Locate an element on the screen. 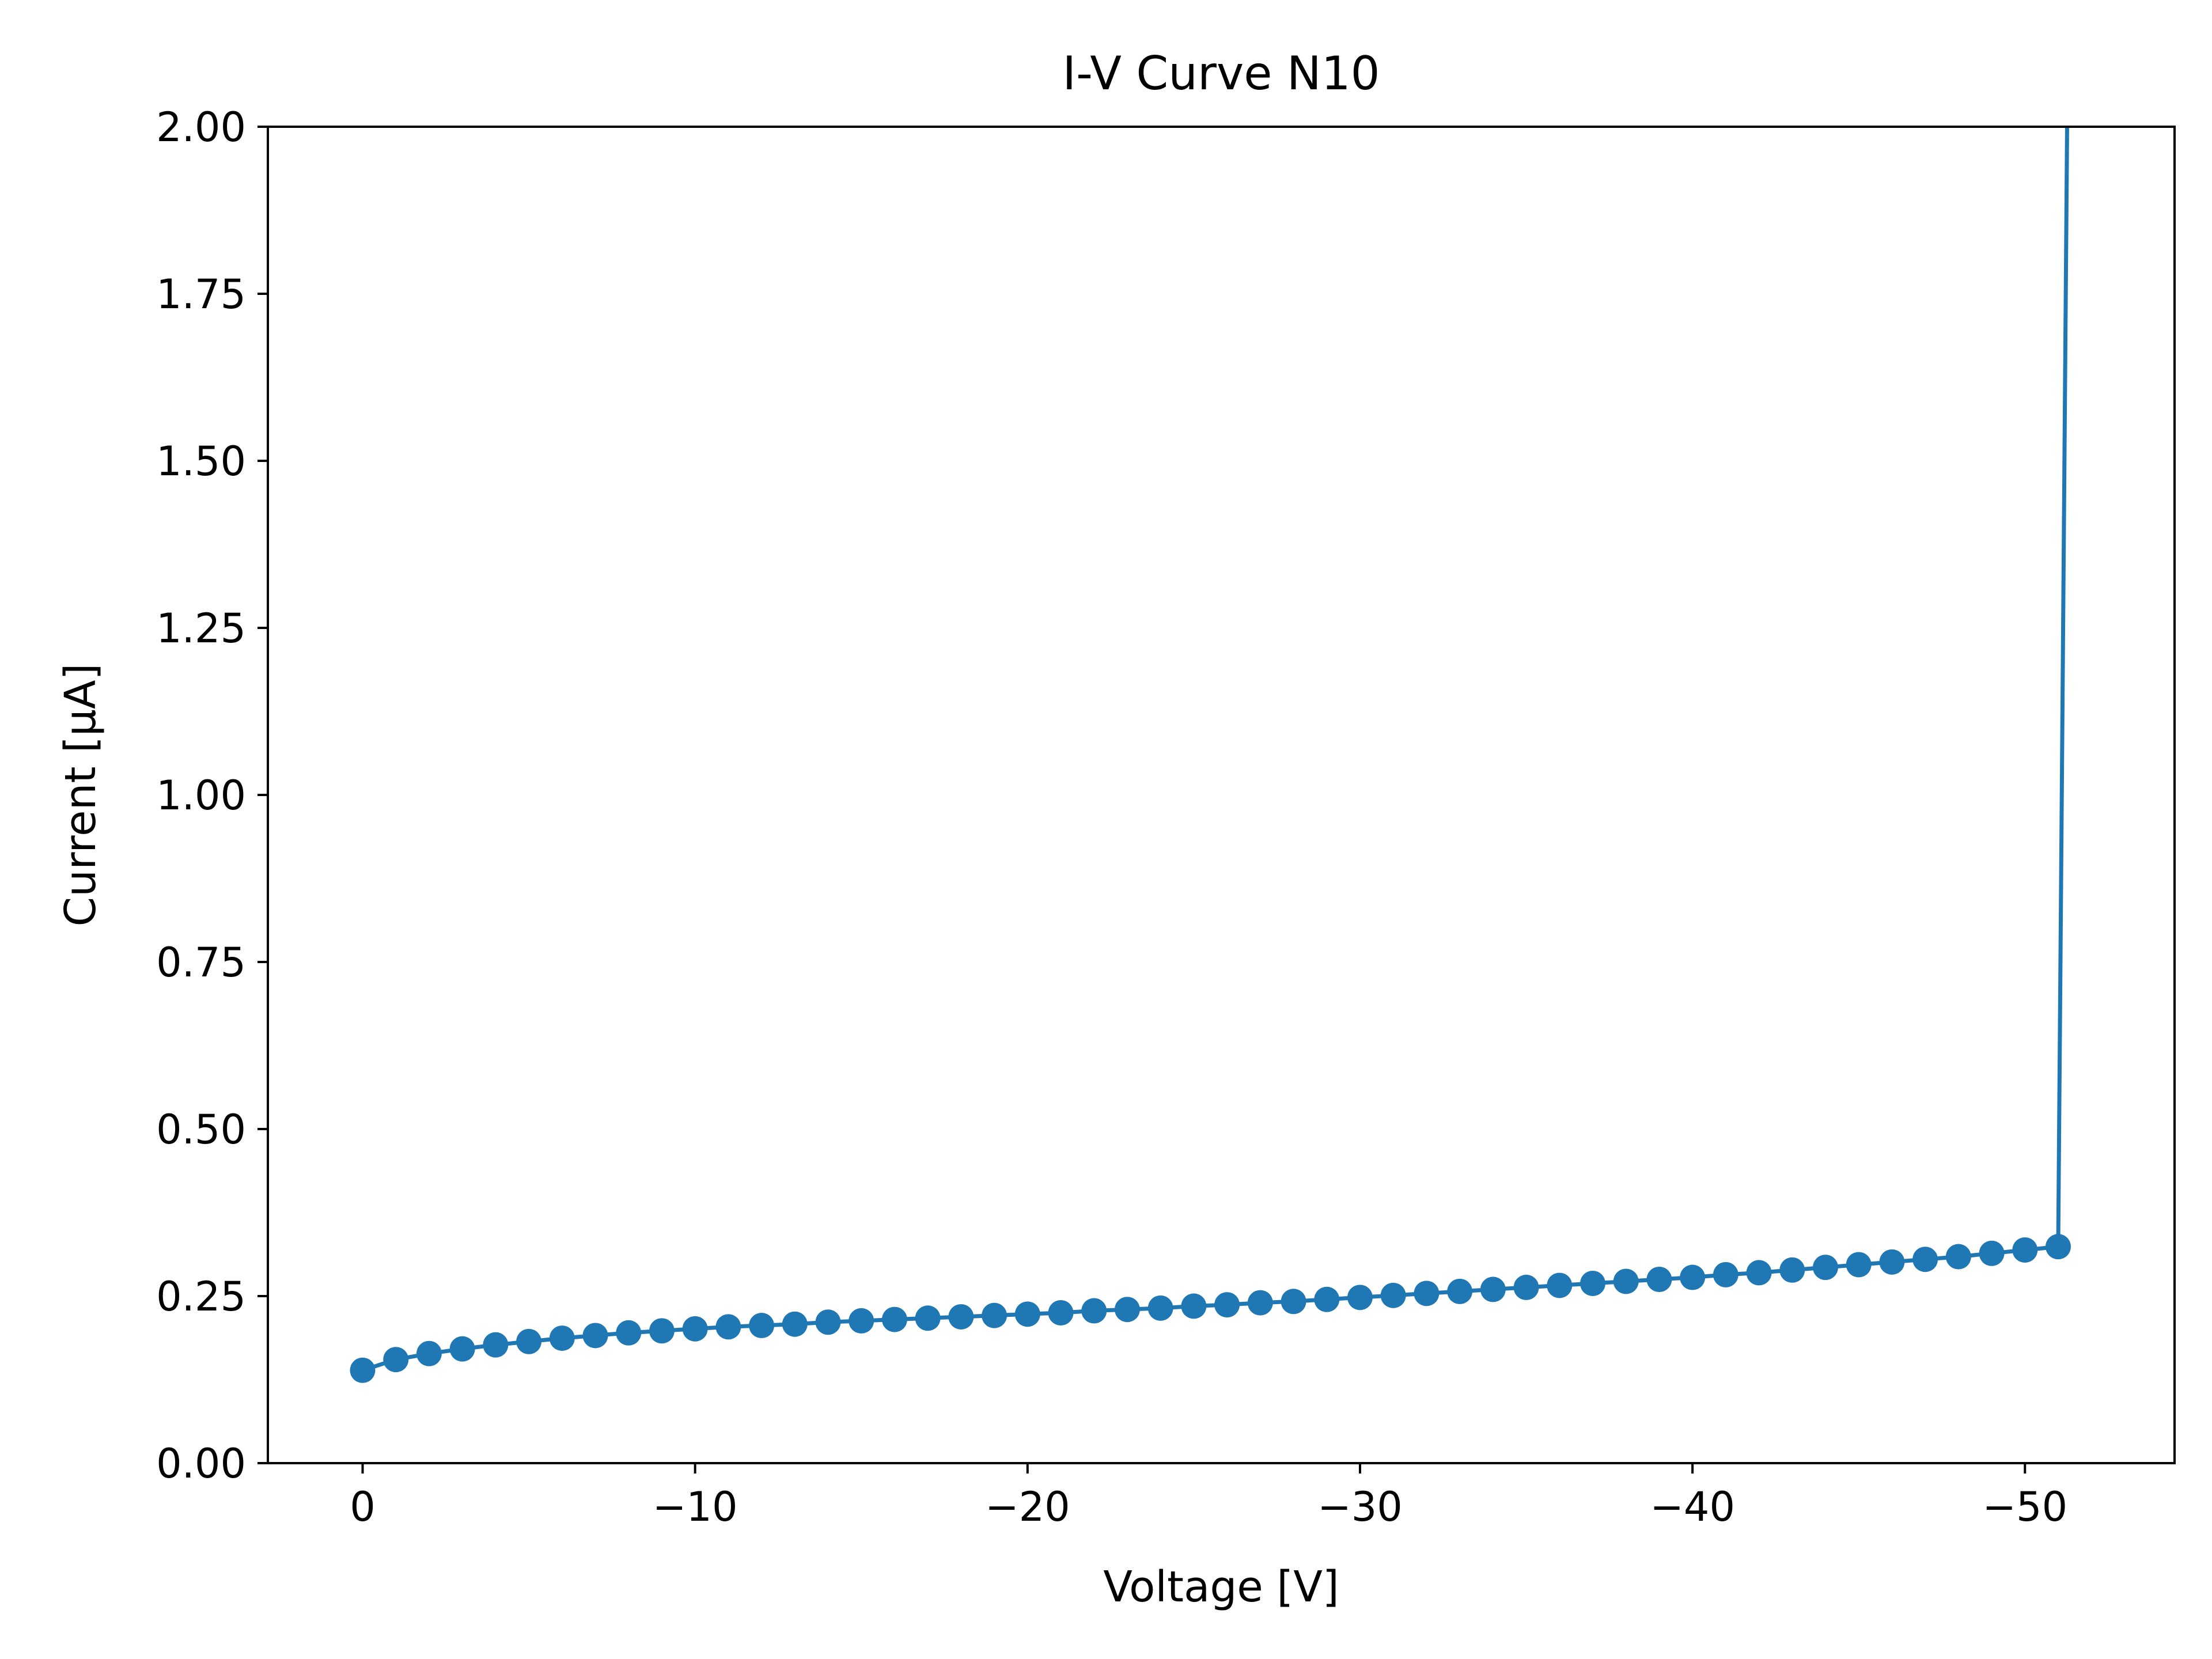 This screenshot has width=2212, height=1659. series-line is located at coordinates (1210, 1308).